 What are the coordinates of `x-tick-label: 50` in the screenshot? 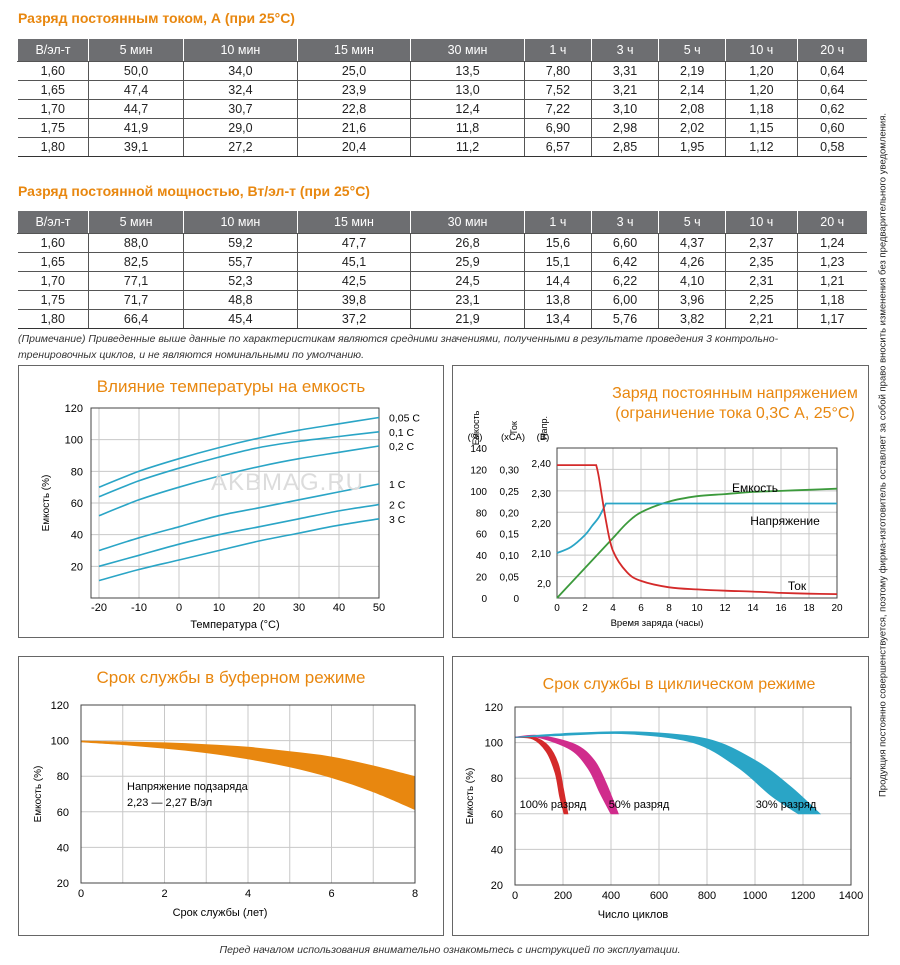 It's located at (379, 608).